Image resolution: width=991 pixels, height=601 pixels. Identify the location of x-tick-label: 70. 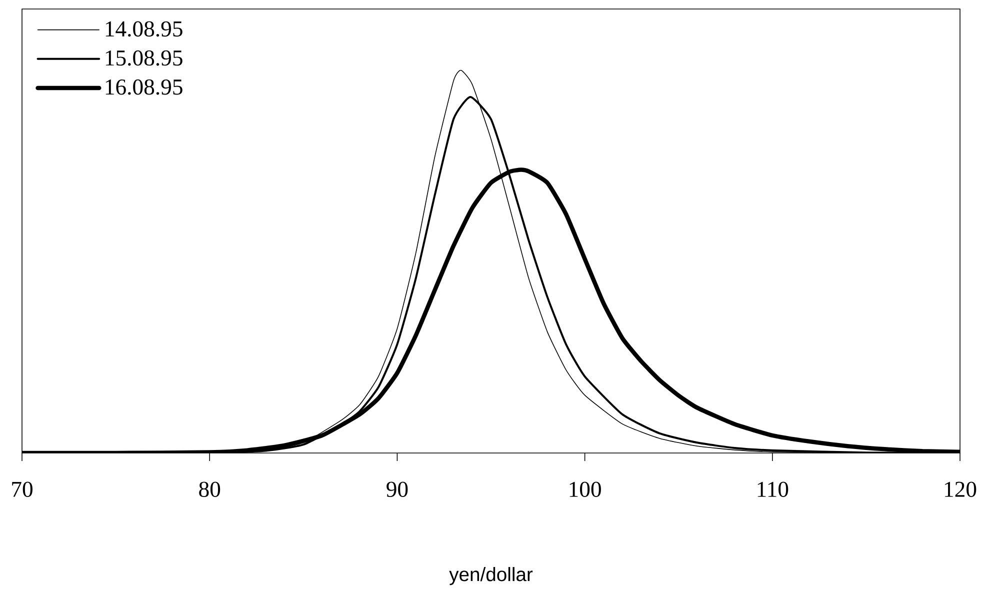
(22, 490).